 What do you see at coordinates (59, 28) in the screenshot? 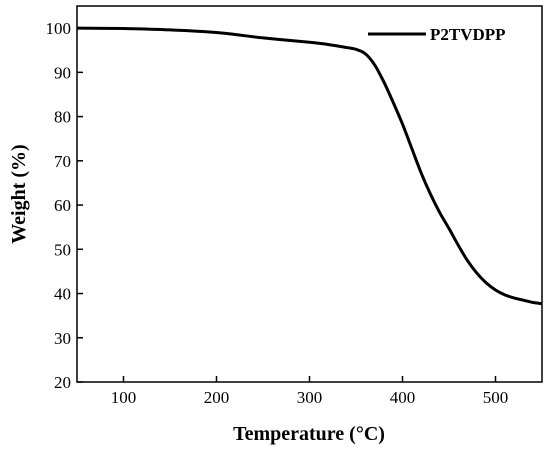
I see `y-tick-label: 100` at bounding box center [59, 28].